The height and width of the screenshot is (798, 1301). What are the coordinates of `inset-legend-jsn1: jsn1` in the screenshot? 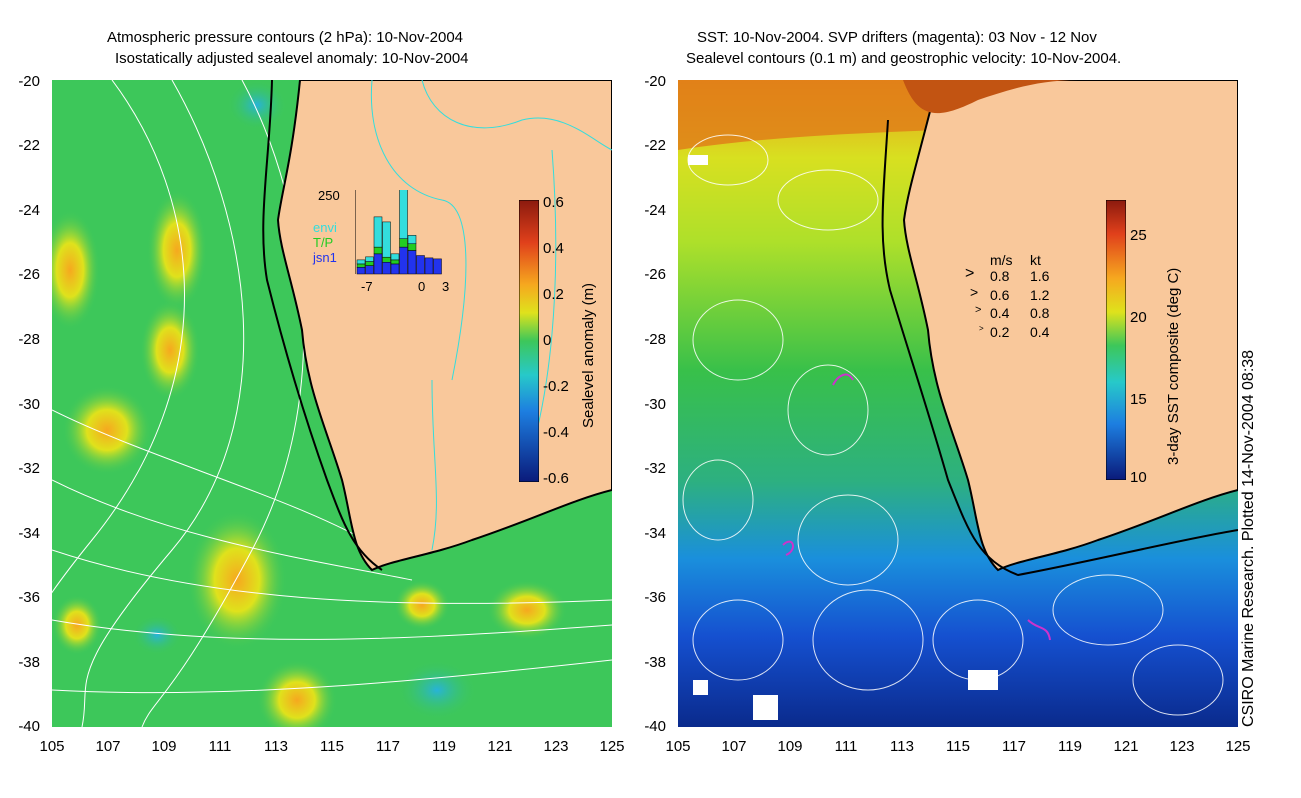 It's located at (325, 257).